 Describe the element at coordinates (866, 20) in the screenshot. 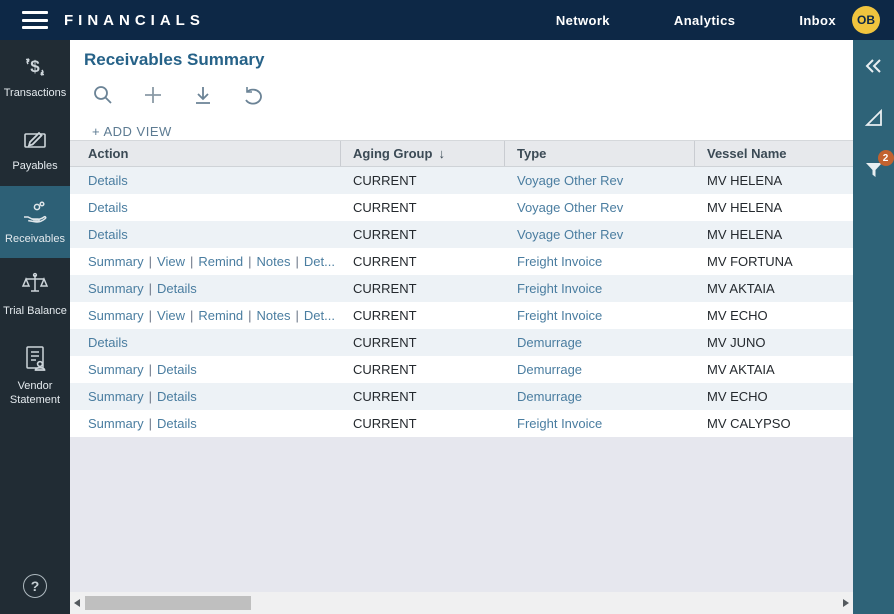

I see `avatar: OB` at that location.